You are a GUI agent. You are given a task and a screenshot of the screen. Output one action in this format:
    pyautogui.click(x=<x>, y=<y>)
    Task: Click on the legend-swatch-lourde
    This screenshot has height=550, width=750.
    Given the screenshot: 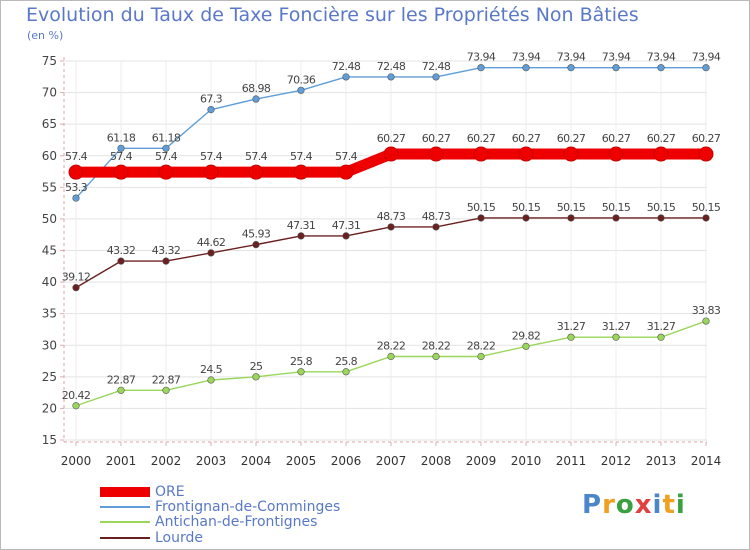 What is the action you would take?
    pyautogui.click(x=125, y=538)
    